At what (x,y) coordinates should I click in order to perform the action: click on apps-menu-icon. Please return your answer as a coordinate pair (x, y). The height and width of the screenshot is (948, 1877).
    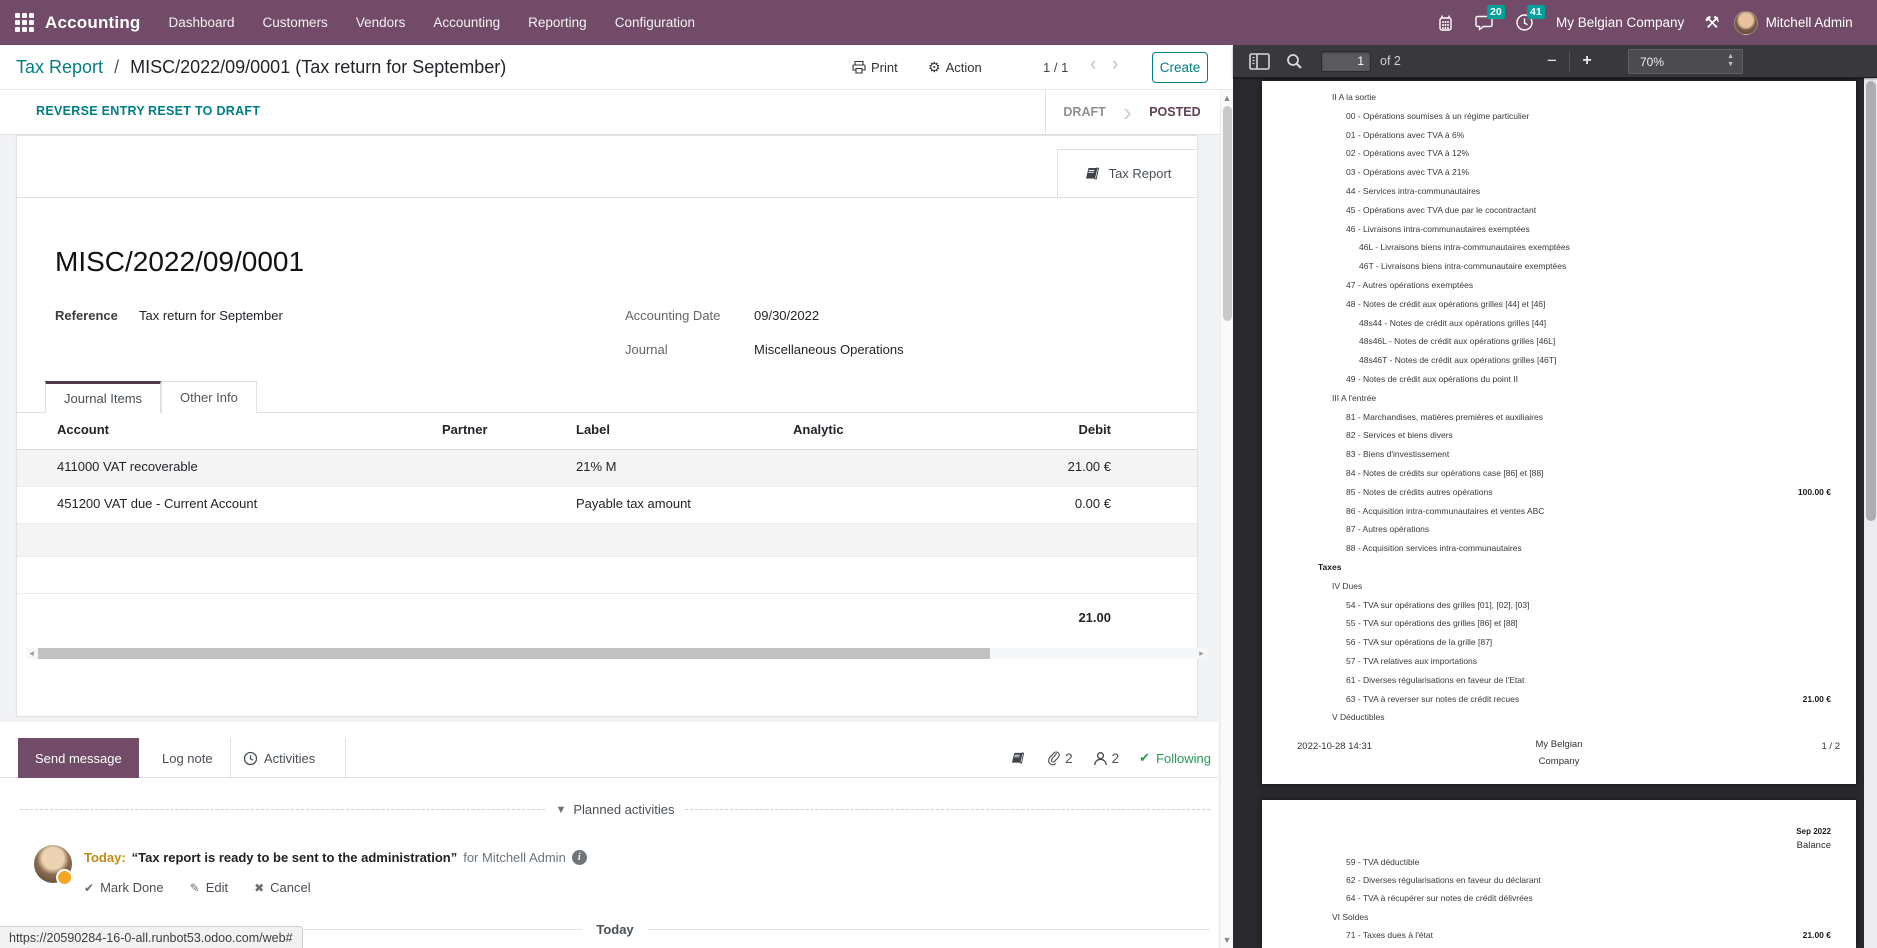
    Looking at the image, I should click on (24, 22).